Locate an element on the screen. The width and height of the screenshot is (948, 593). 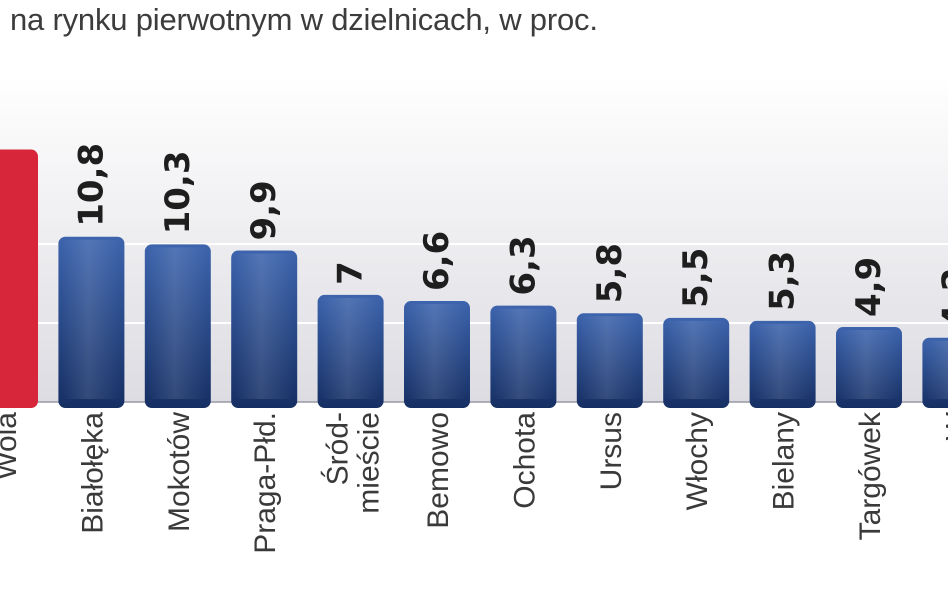
value-label: 9,9 is located at coordinates (264, 210).